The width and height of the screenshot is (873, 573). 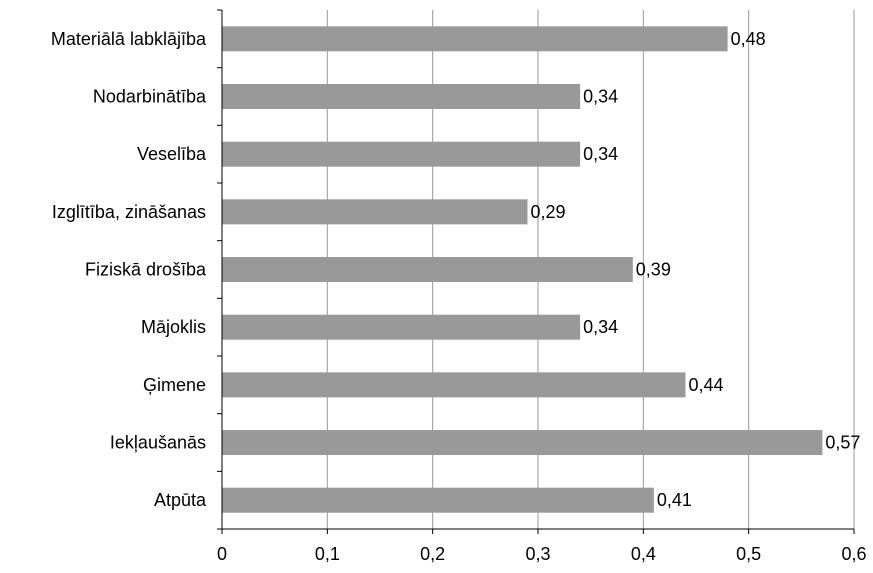 What do you see at coordinates (705, 385) in the screenshot?
I see `data-label: 0,44` at bounding box center [705, 385].